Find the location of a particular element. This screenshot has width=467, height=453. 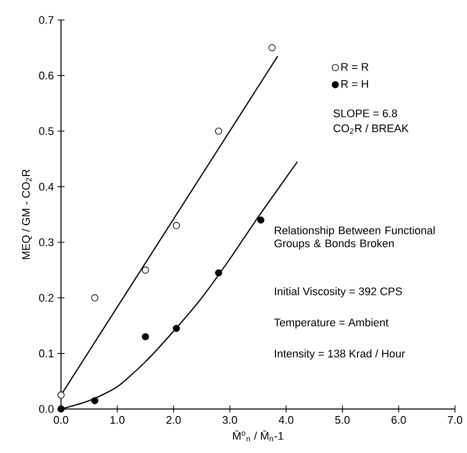

annotation: Temperature = Ambient is located at coordinates (331, 323).